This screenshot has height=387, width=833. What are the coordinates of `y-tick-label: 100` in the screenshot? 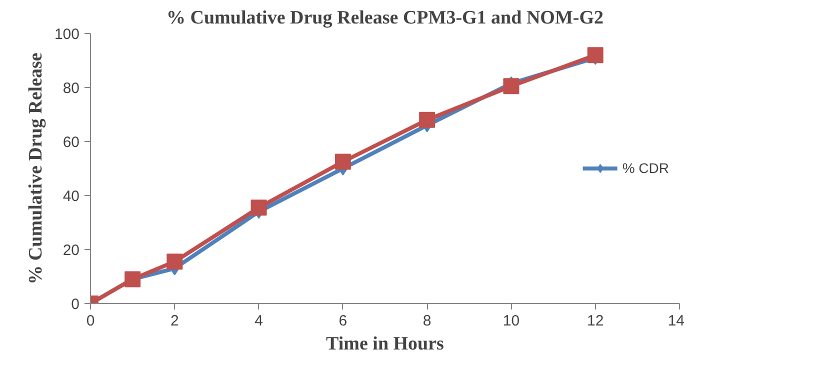 It's located at (67, 34).